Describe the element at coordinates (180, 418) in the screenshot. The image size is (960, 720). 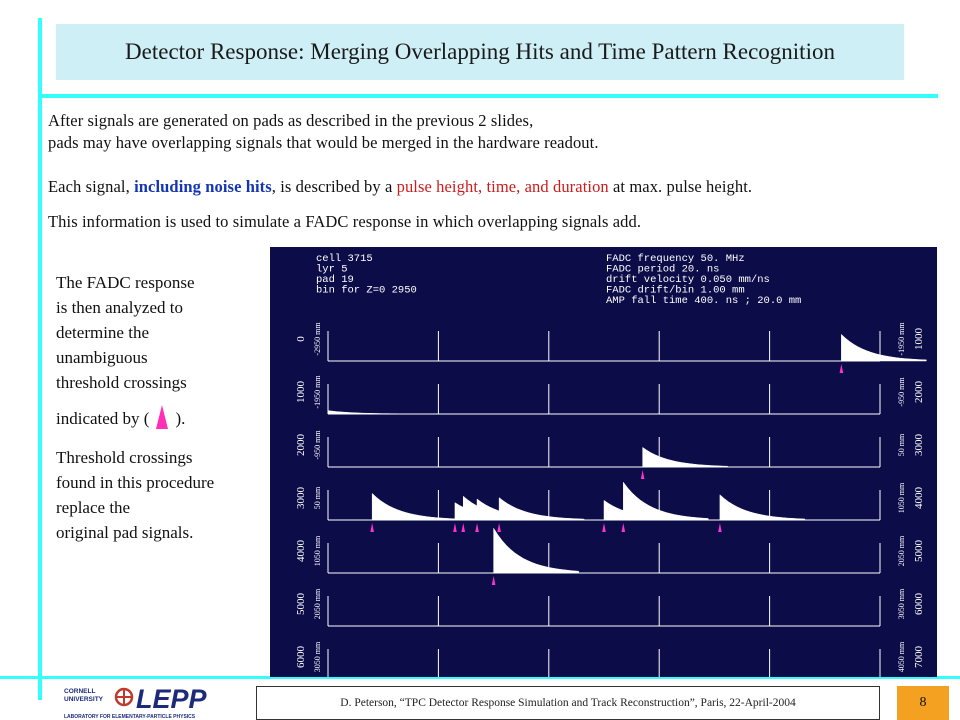
I see `indicated-suffix: ).` at that location.